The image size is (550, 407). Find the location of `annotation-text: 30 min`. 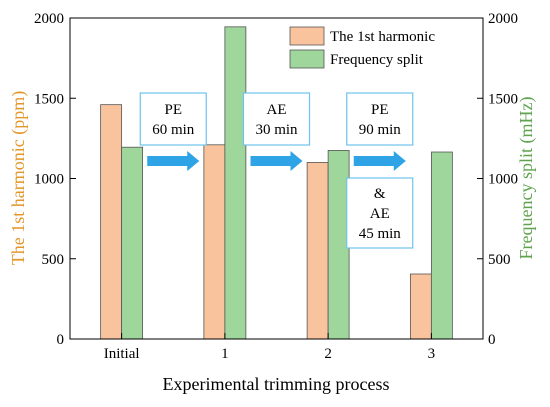

annotation-text: 30 min is located at coordinates (276, 130).